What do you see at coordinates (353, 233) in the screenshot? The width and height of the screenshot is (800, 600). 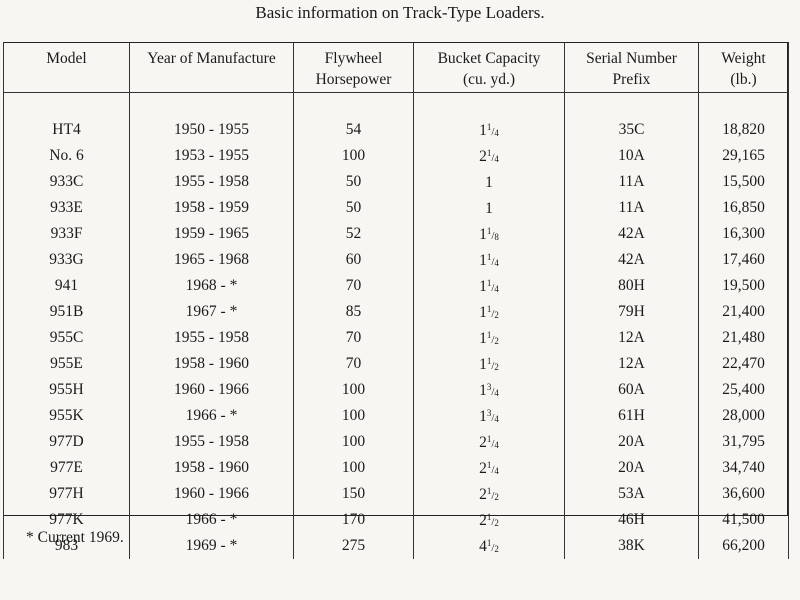 I see `cell-horsepower: 52` at bounding box center [353, 233].